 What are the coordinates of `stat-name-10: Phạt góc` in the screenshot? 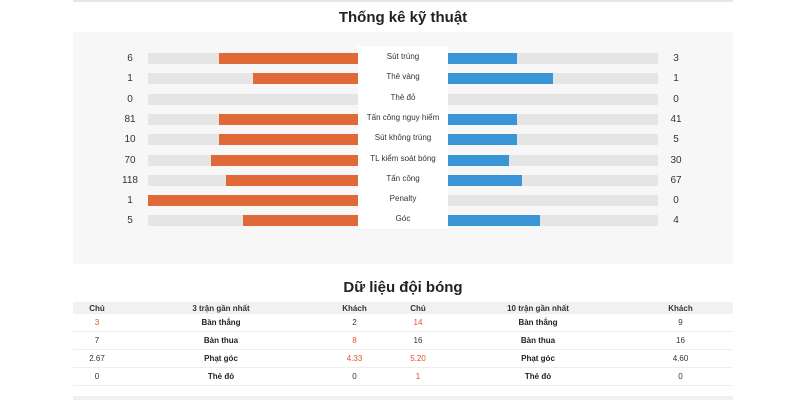 It's located at (538, 358).